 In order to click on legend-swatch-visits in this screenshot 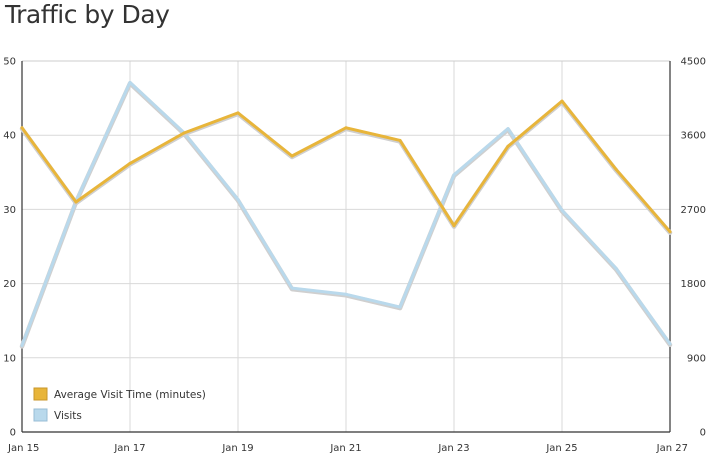, I will do `click(40, 415)`.